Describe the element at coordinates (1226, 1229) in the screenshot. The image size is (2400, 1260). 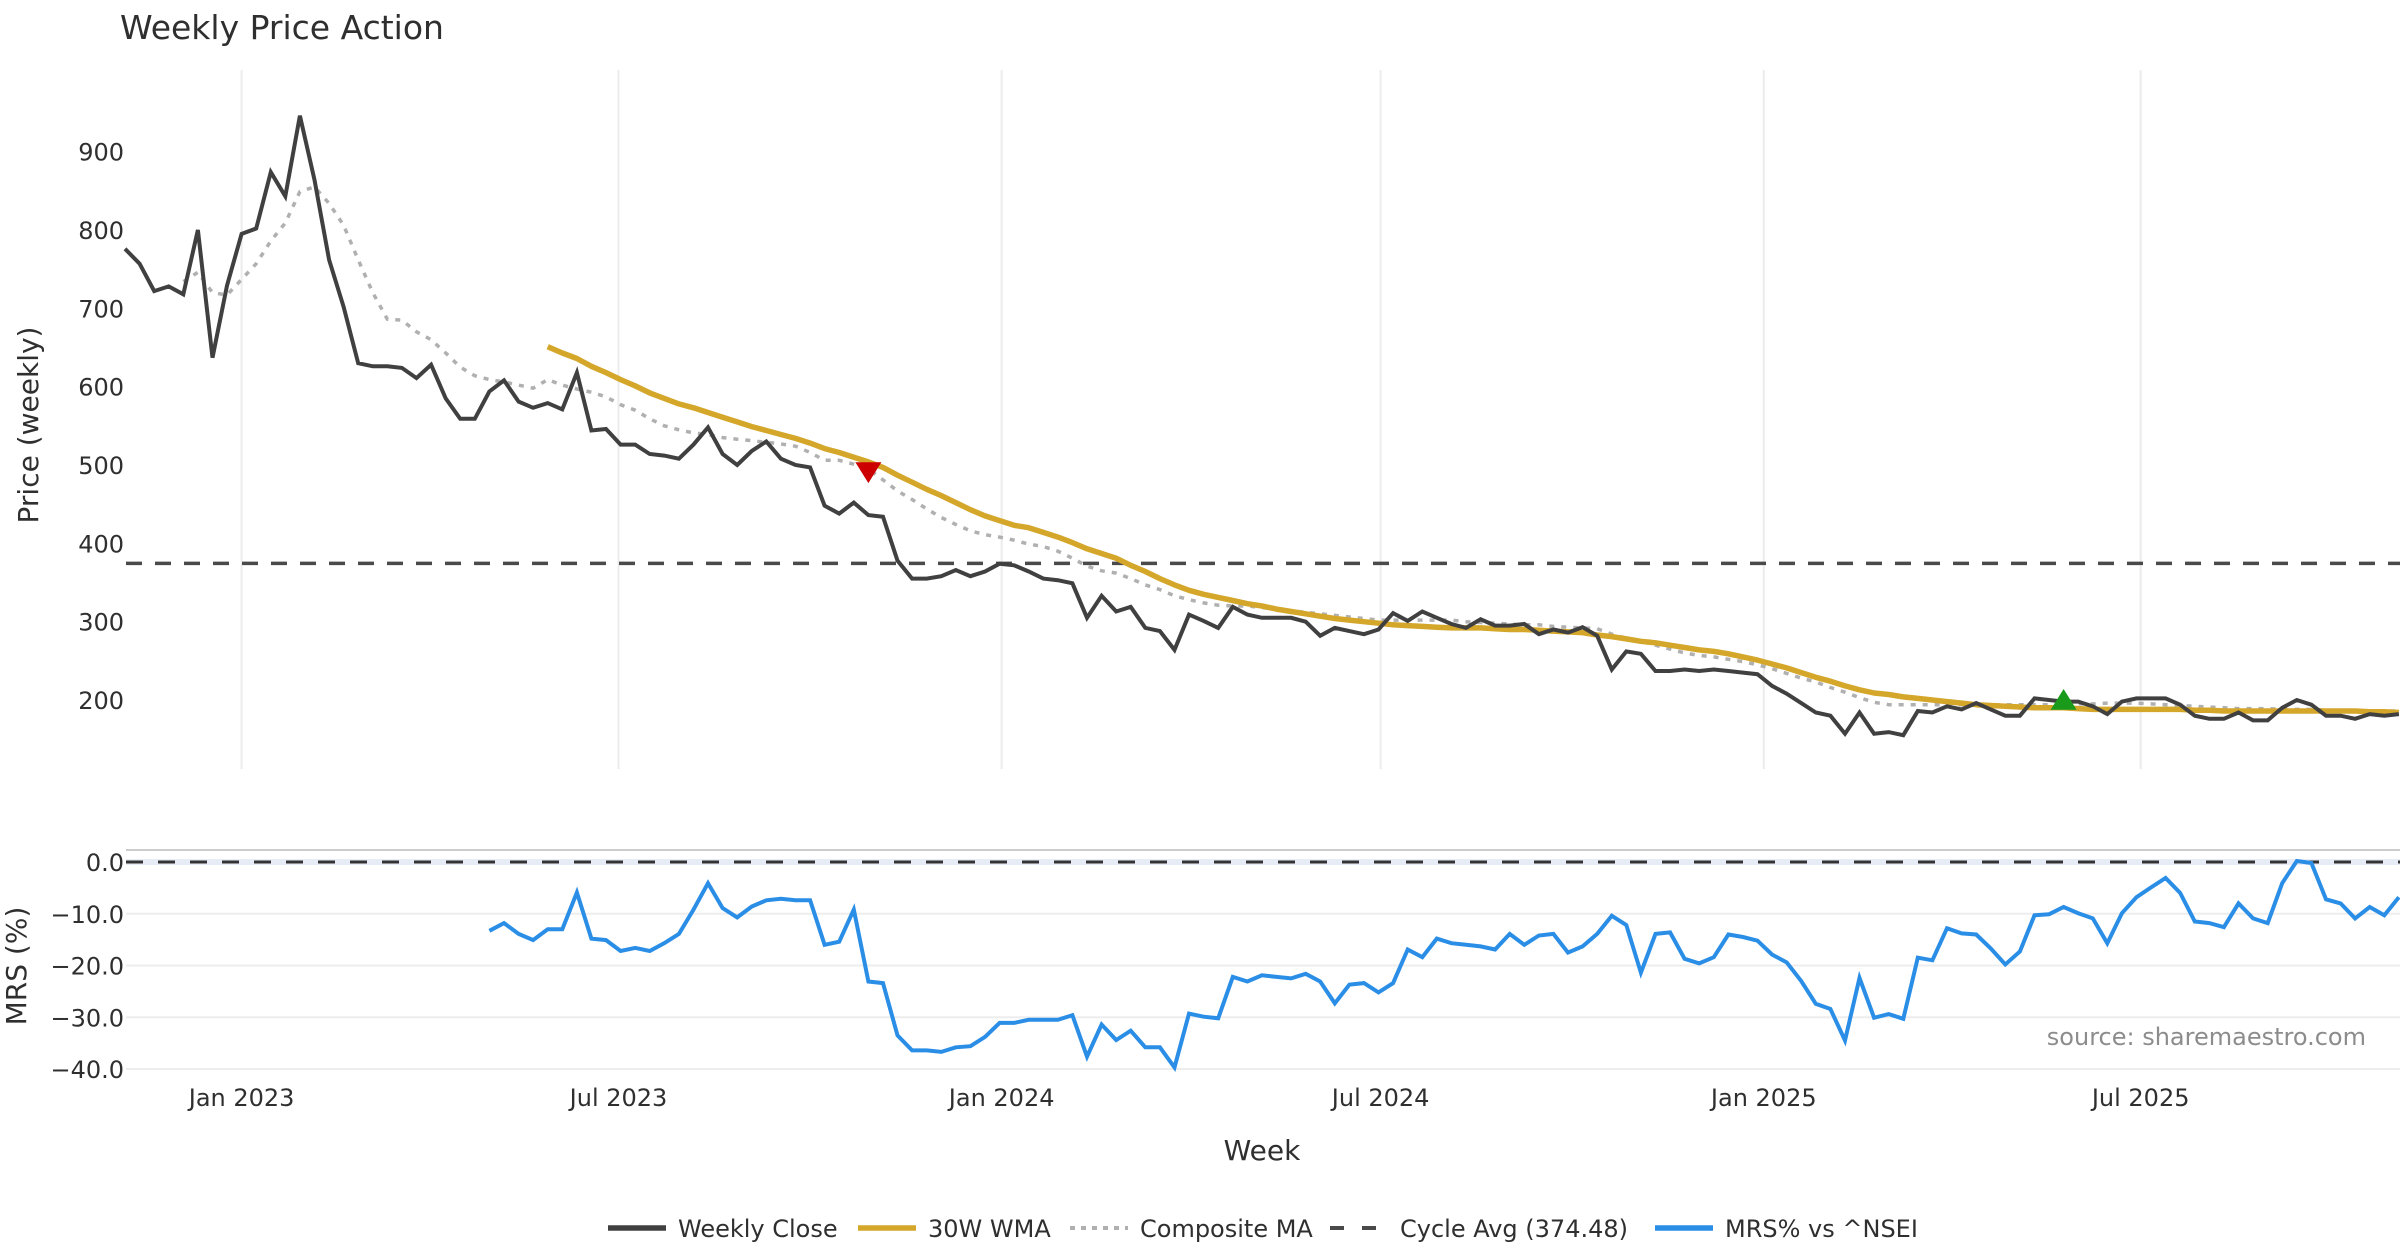
I see `legend-label: Composite MA` at that location.